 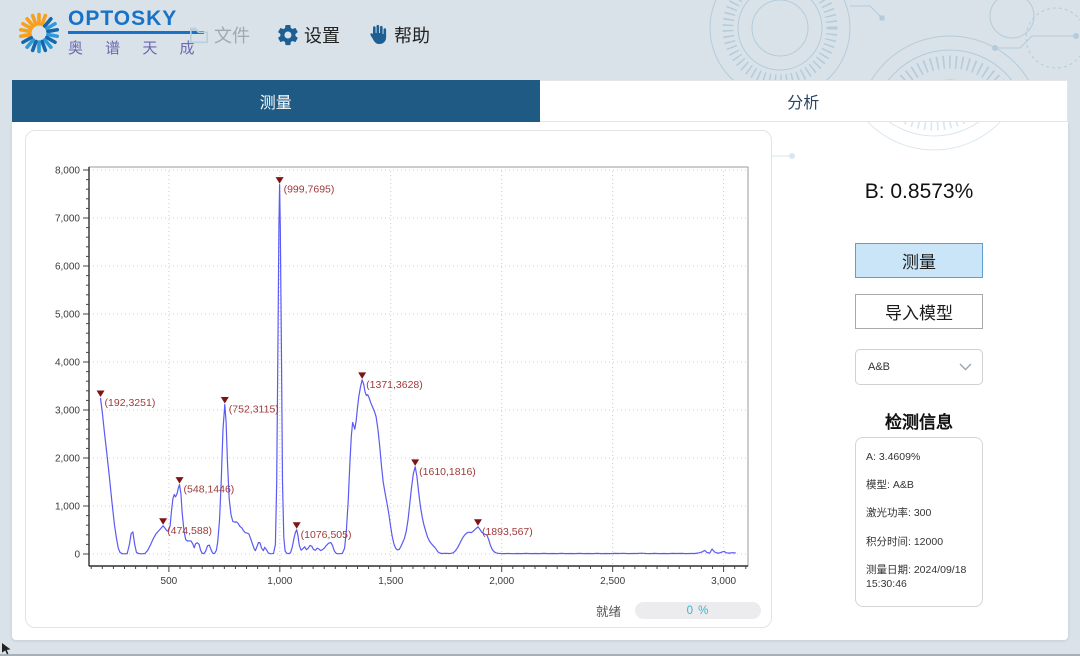 I want to click on x-tick-label: 2,000, so click(x=501, y=581).